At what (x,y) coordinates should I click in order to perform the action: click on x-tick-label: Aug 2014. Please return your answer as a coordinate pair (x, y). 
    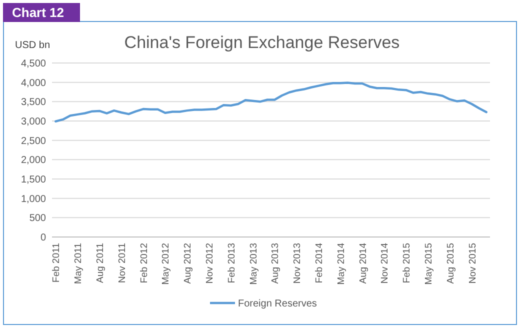
    Looking at the image, I should click on (363, 263).